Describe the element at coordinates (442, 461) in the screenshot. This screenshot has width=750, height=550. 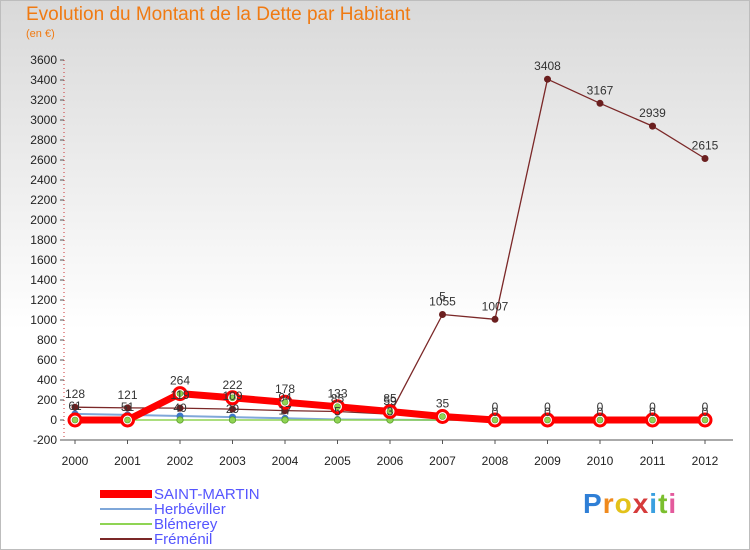
I see `x-tick-label: 2007` at that location.